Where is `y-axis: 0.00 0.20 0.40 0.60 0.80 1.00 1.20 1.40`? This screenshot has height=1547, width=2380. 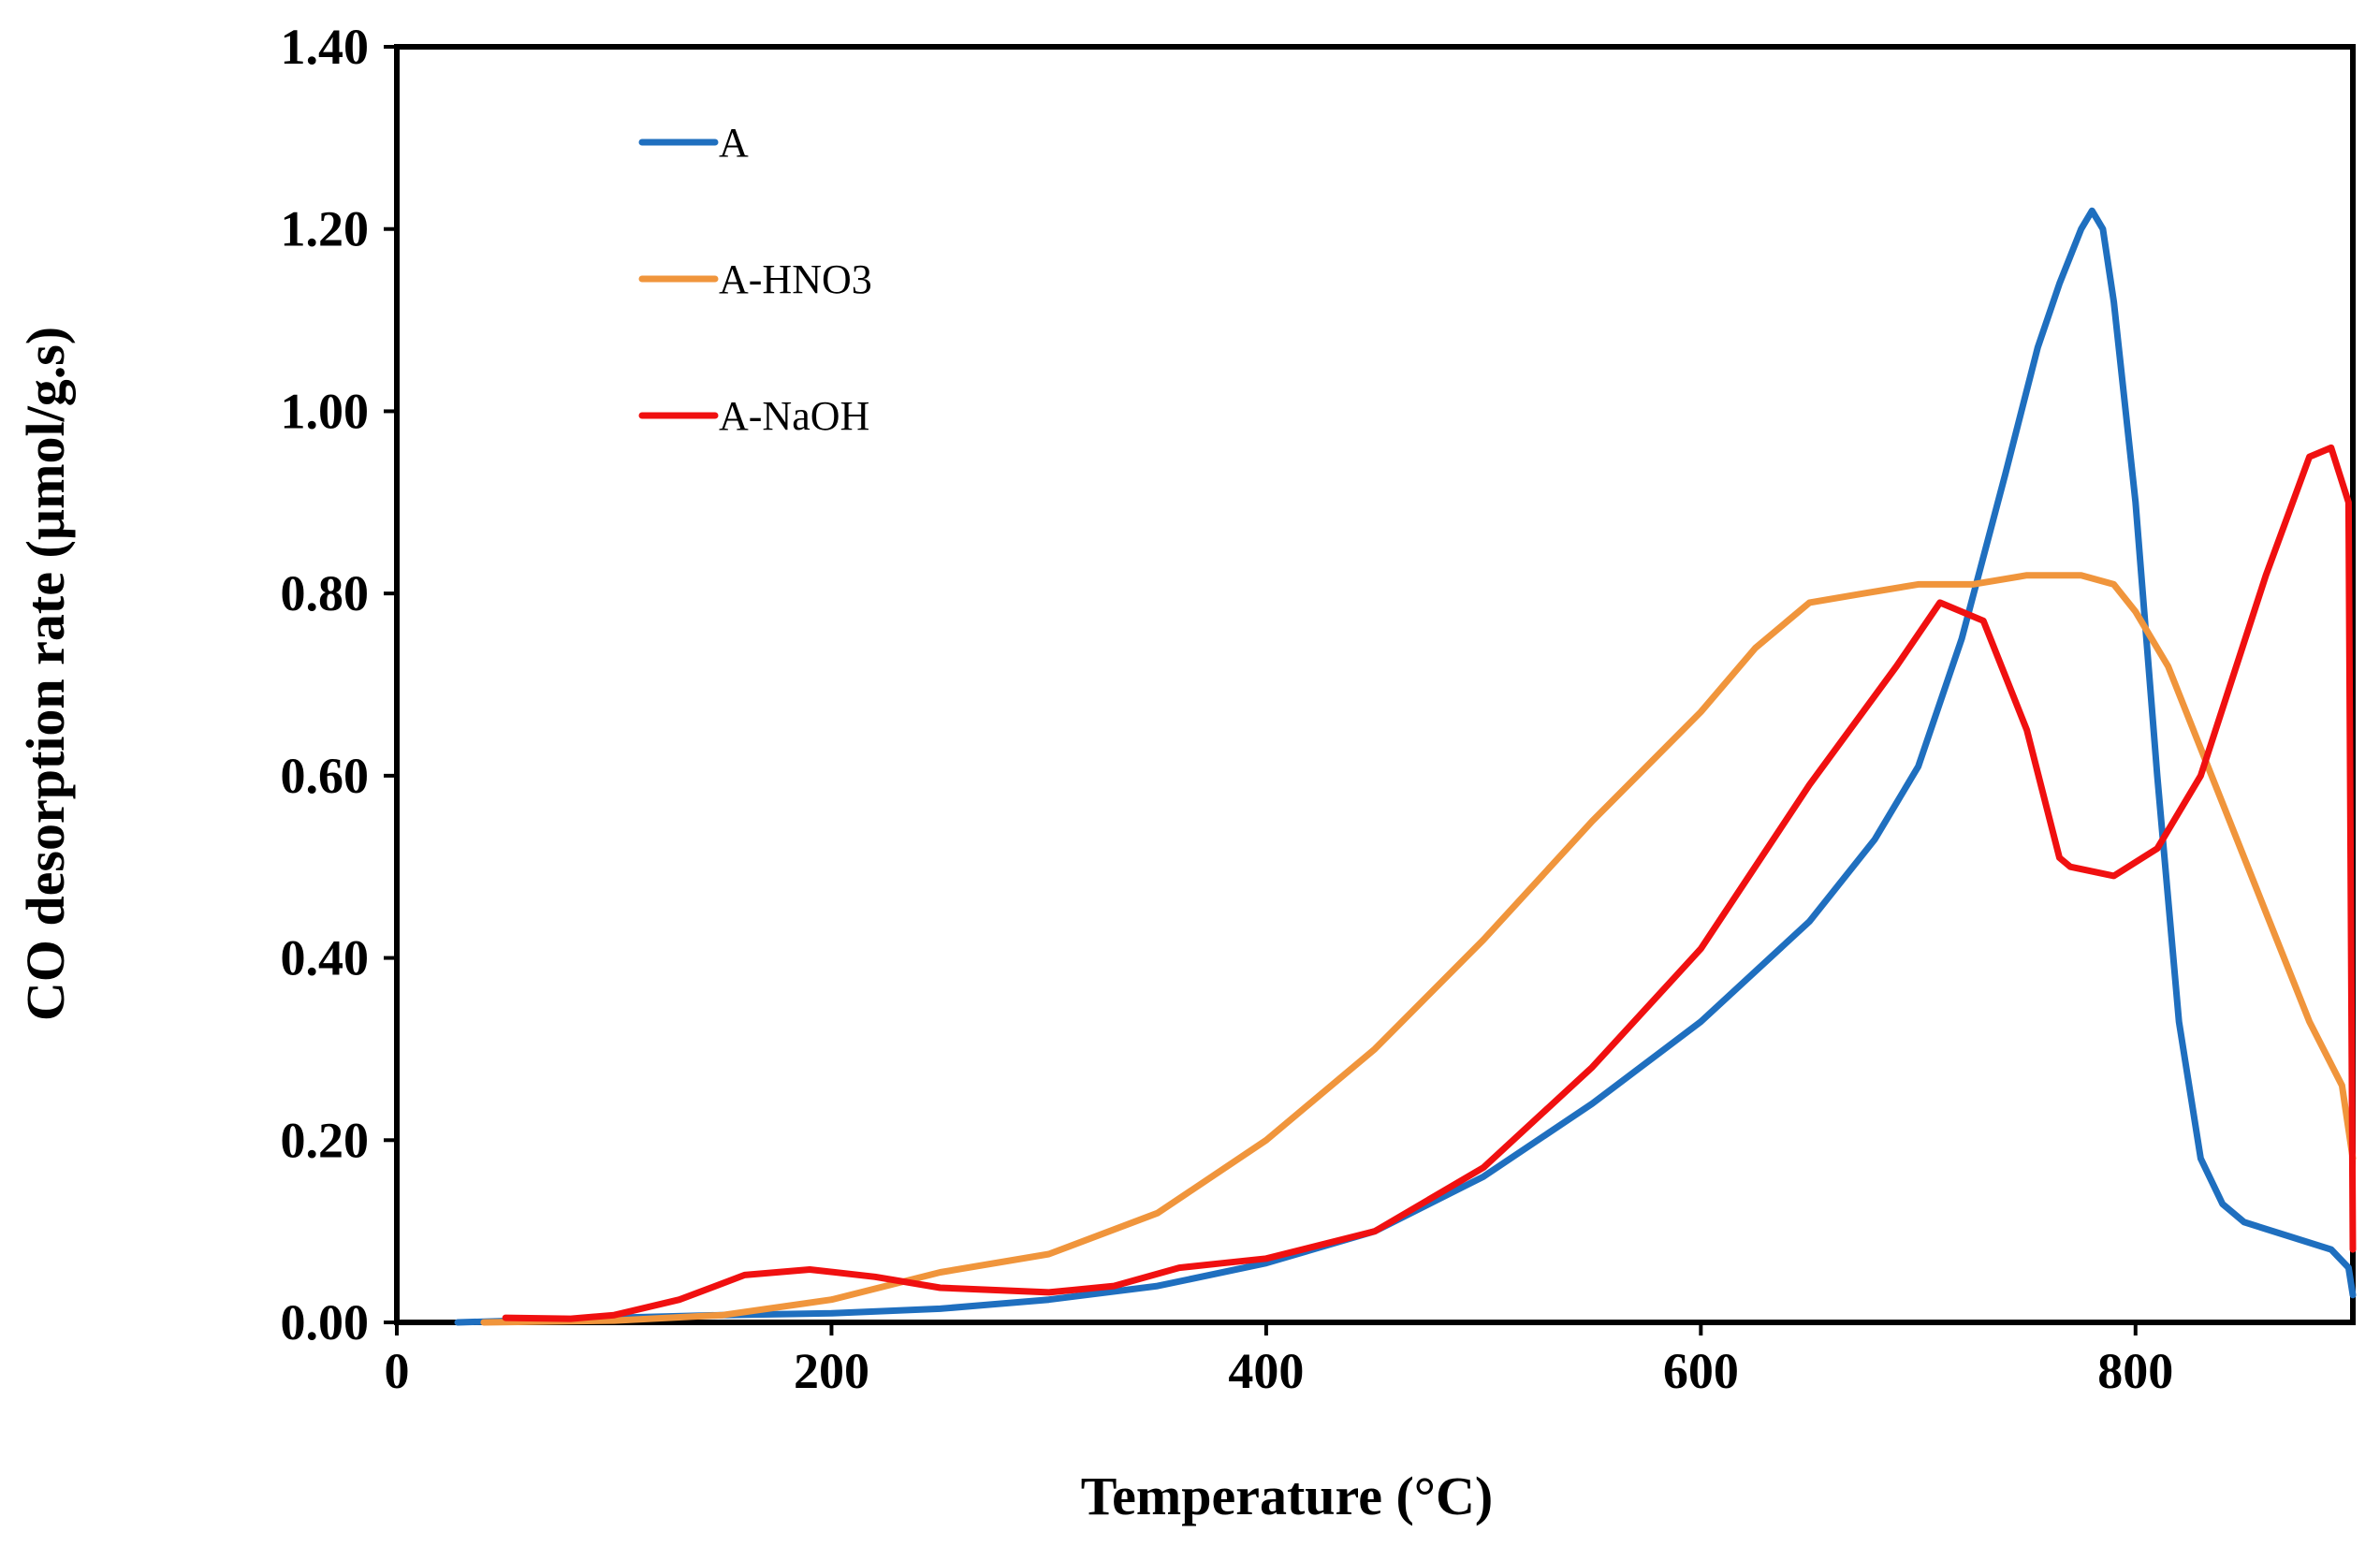
y-axis: 0.00 0.20 0.40 0.60 0.80 1.00 1.20 1.40 is located at coordinates (339, 684).